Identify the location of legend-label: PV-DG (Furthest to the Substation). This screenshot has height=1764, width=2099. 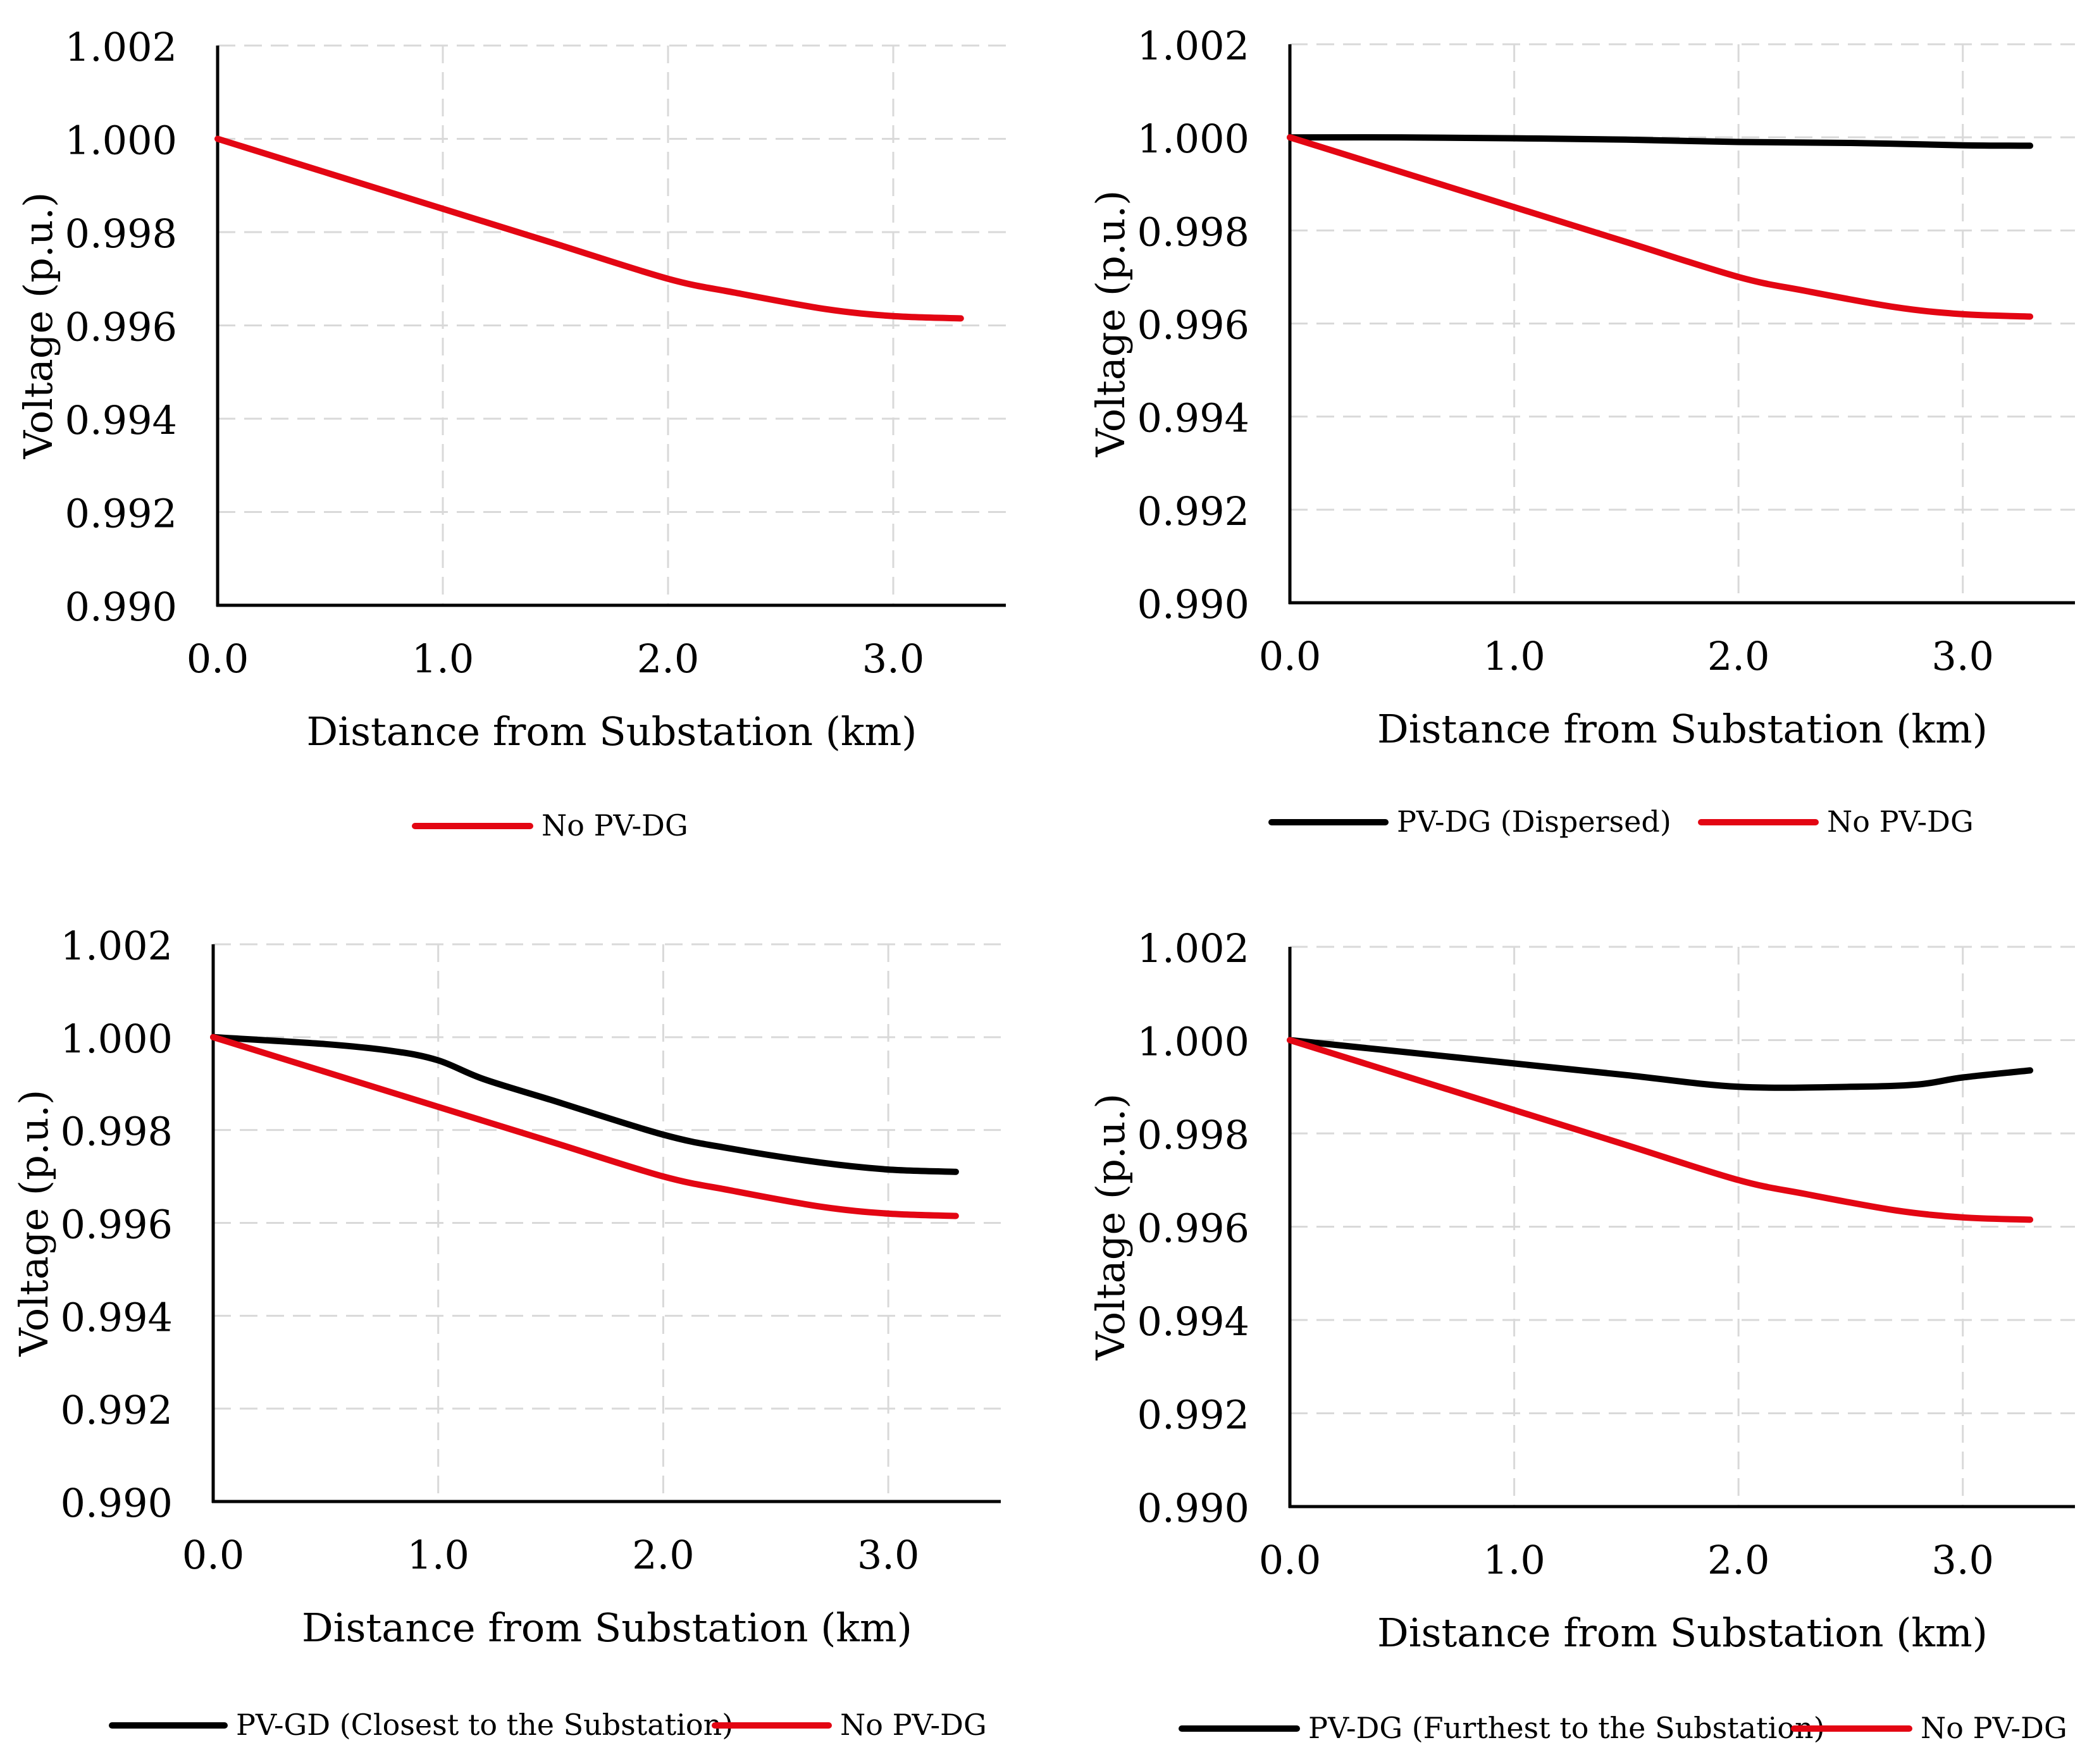
(1566, 1728).